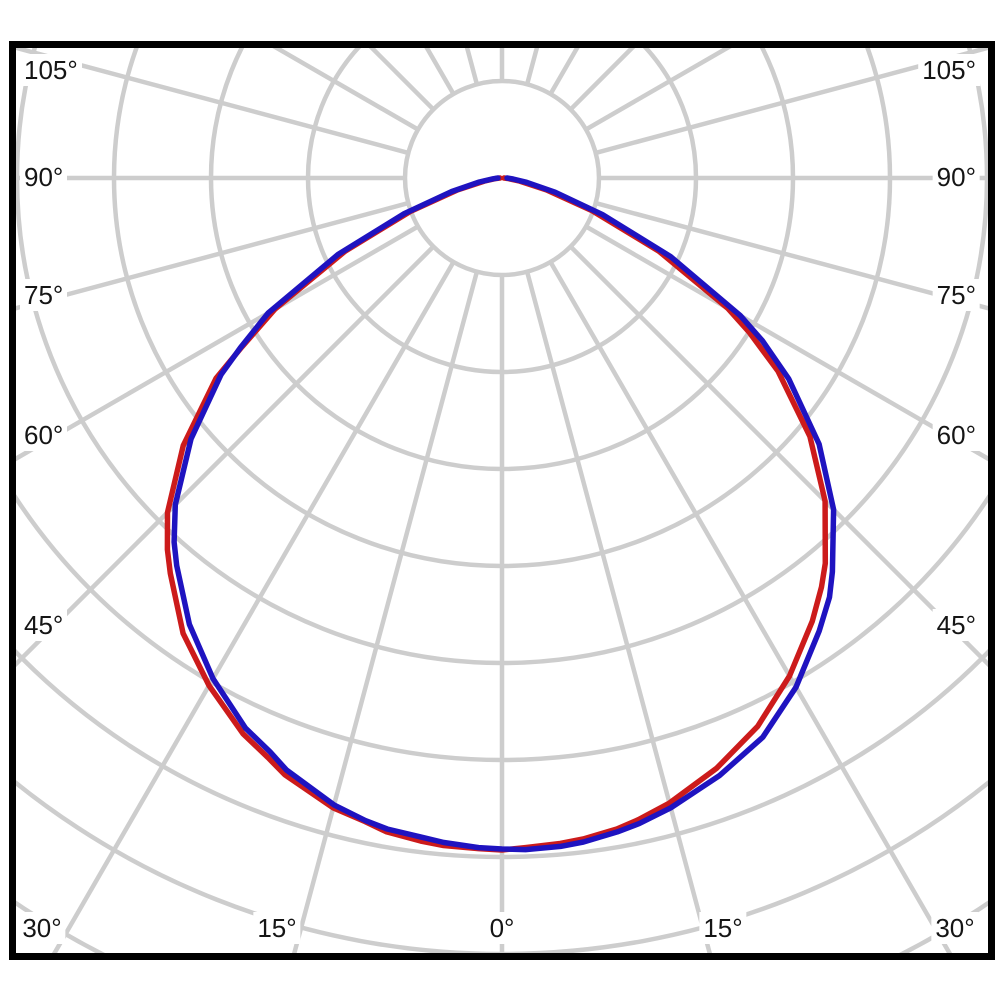 The image size is (1000, 1000). Describe the element at coordinates (502, 928) in the screenshot. I see `angle-label: 0°` at that location.